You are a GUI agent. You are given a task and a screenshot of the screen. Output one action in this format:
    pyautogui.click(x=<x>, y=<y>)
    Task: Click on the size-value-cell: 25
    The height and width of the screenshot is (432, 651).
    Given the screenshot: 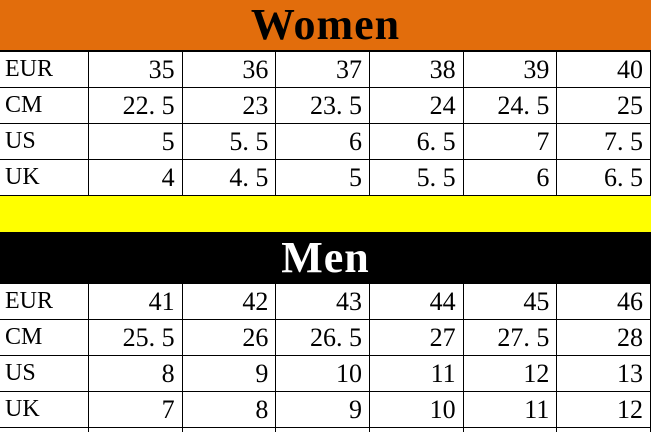 What is the action you would take?
    pyautogui.click(x=604, y=106)
    